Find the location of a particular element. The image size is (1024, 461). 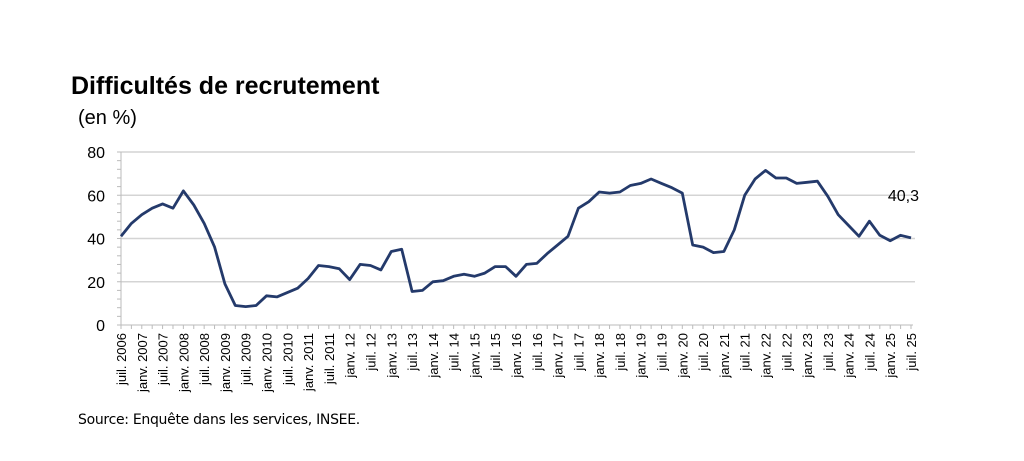

x-tick-label: janv. 2008 is located at coordinates (183, 363).